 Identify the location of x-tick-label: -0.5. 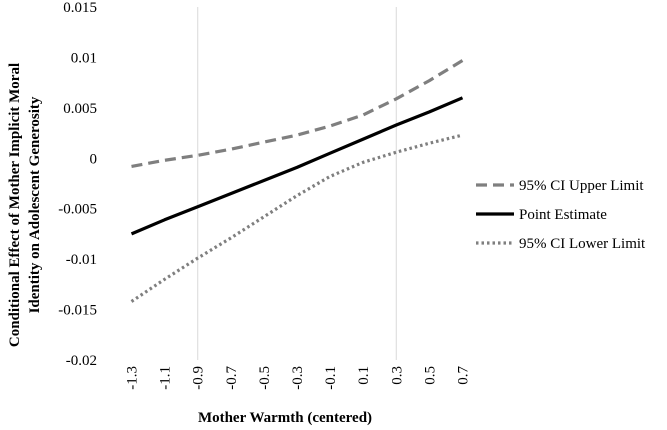
(265, 378).